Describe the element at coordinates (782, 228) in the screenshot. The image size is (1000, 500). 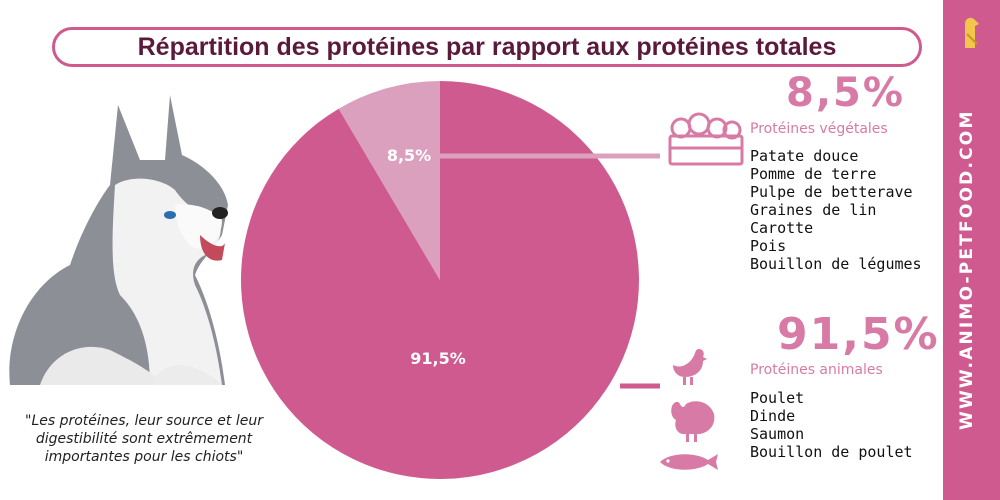
I see `vegetal-ingredient: Carotte` at that location.